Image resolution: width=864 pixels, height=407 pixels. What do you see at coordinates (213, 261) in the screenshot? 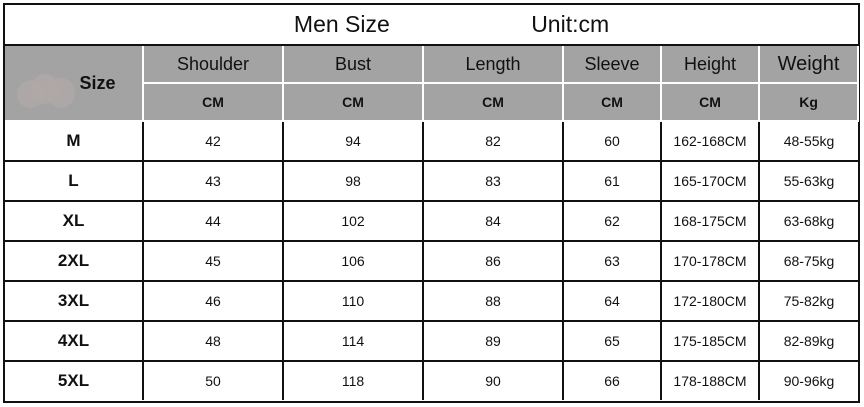
I see `value-cell: 45` at bounding box center [213, 261].